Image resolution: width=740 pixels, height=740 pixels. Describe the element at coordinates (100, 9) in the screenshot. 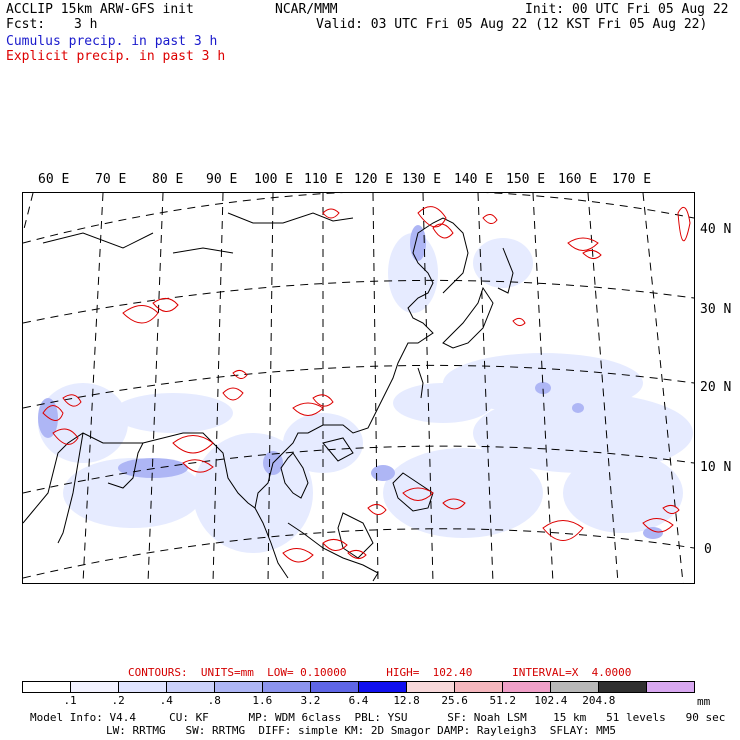

I see `plot-title: ACCLIP 15km ARW-GFS init` at that location.